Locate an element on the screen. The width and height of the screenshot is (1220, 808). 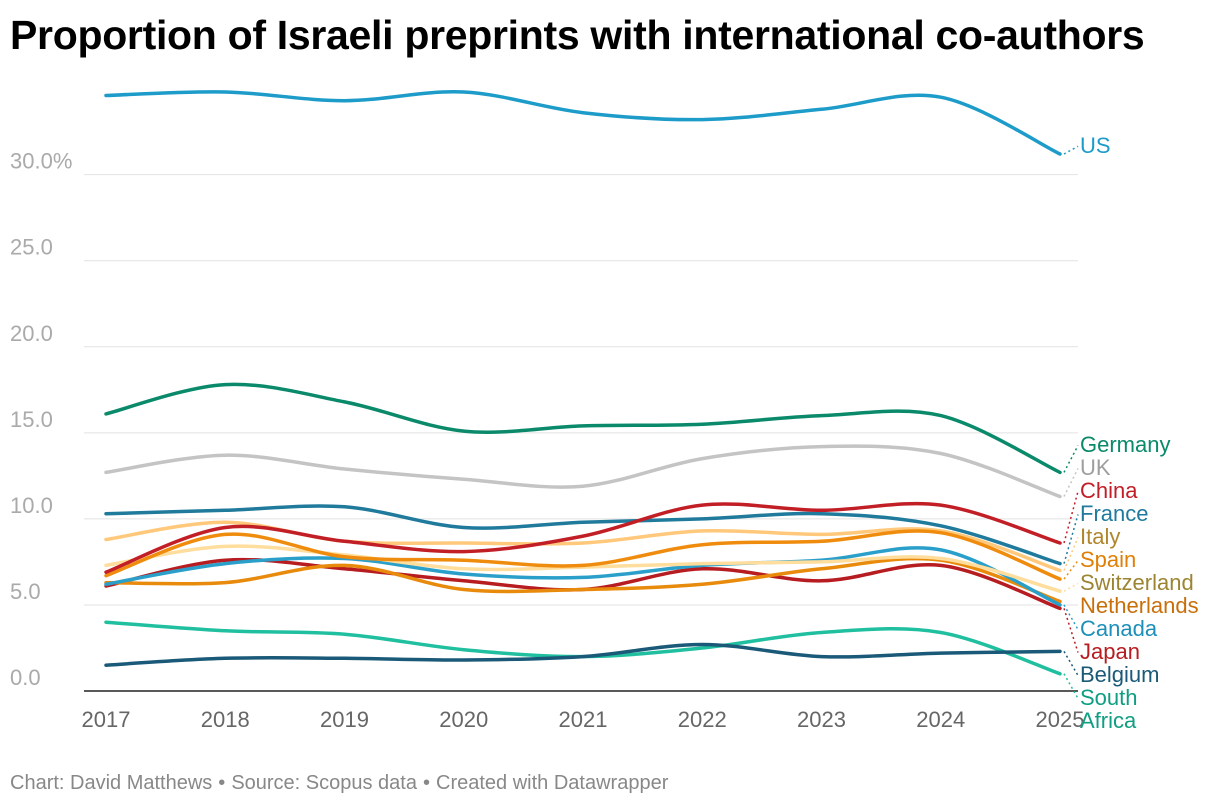
series-label-us: US is located at coordinates (1095, 145).